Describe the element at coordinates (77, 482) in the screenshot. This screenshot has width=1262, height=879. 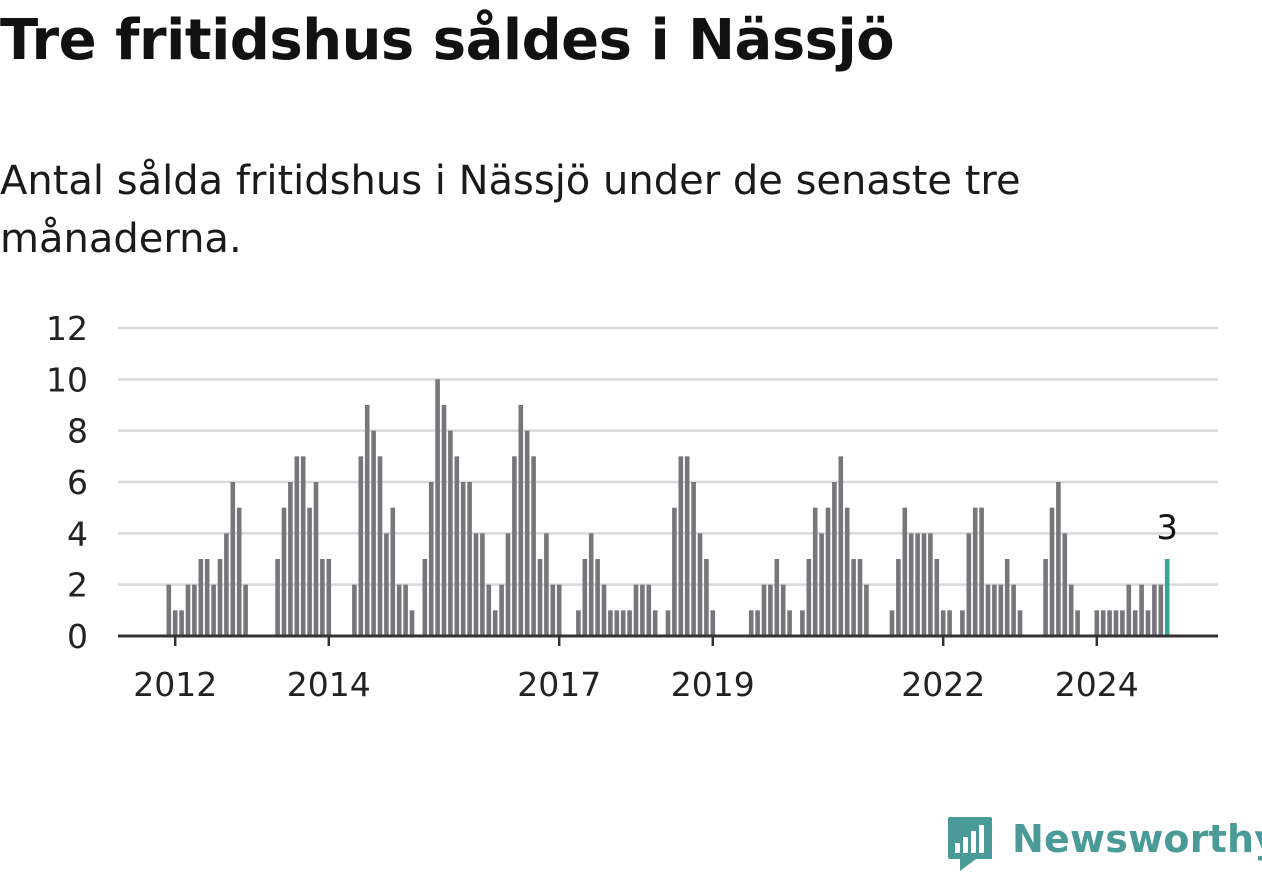
I see `y-tick-label: 6` at that location.